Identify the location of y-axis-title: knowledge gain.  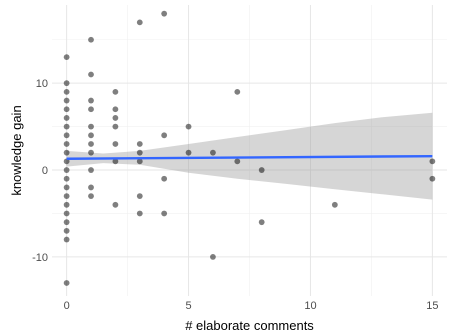
(16, 150).